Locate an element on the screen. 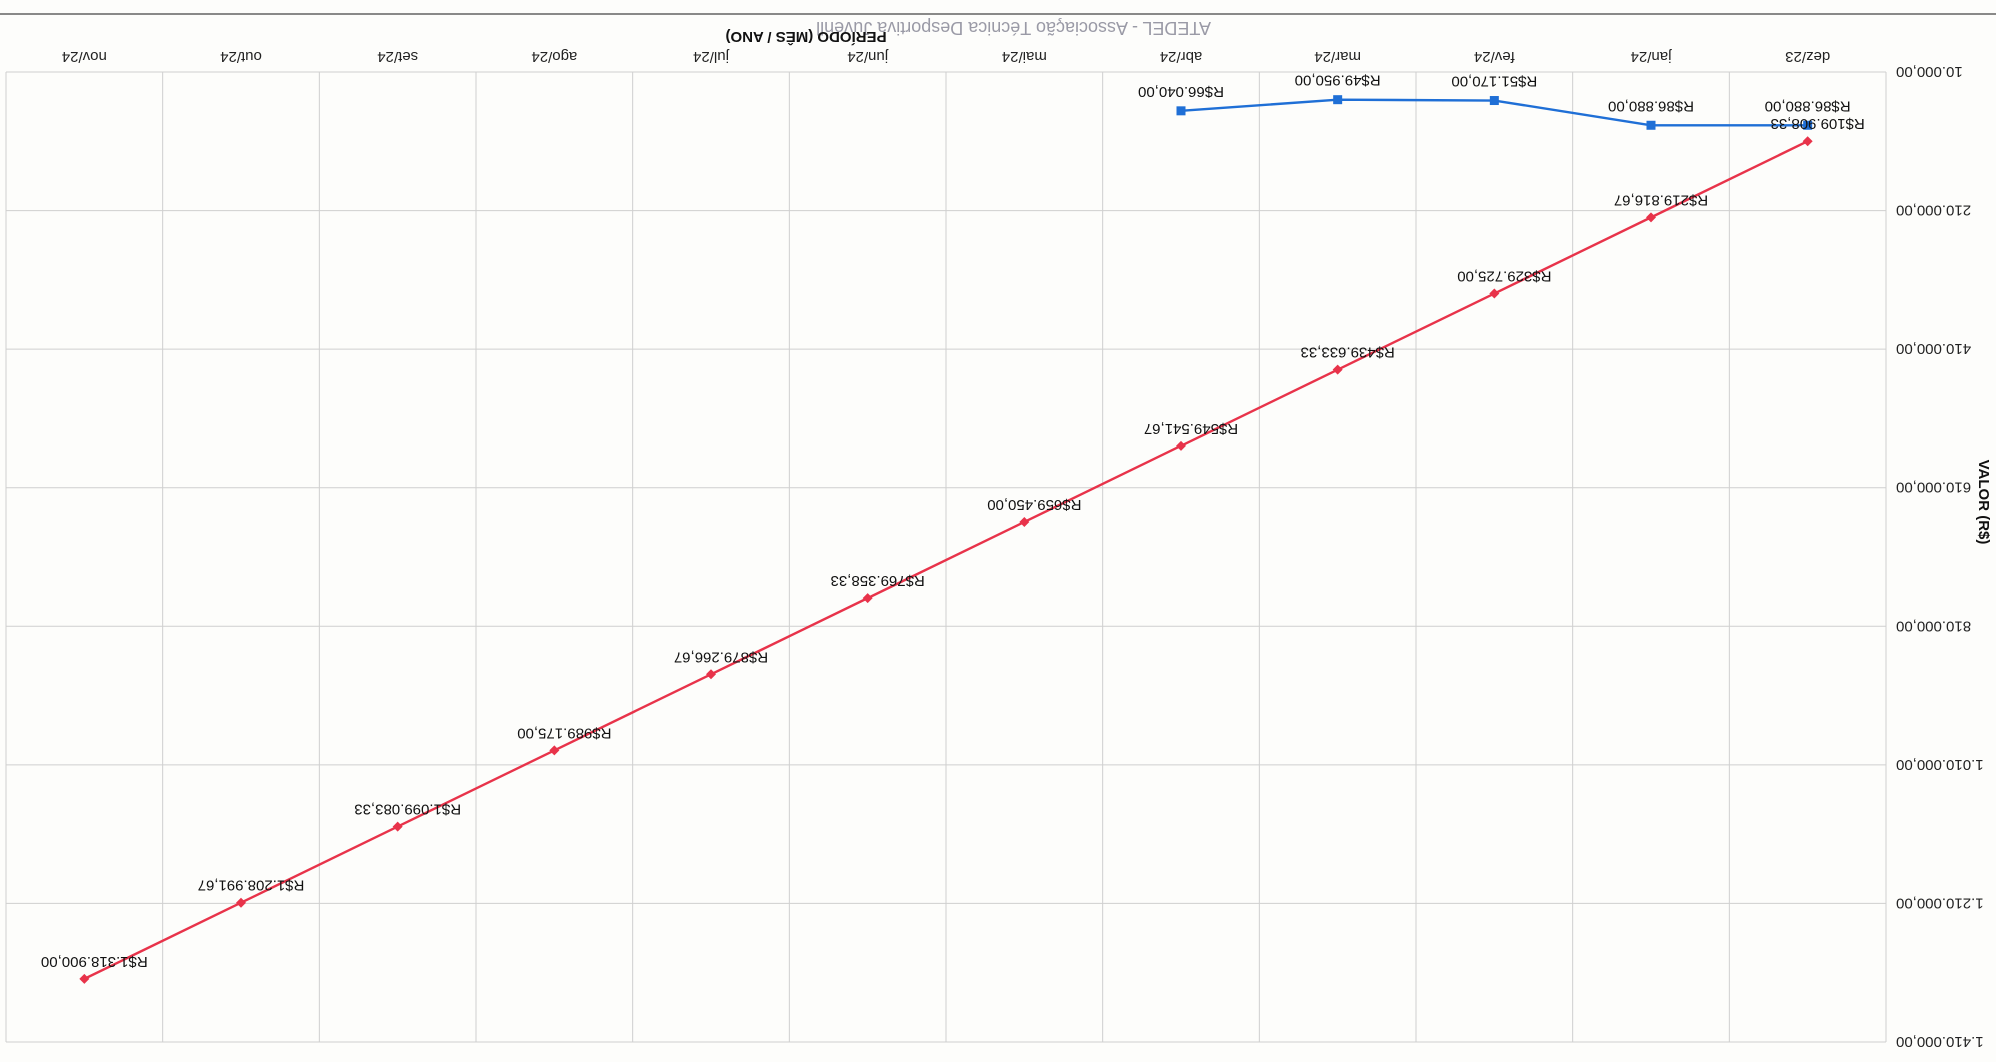  y-tick-label: 210.000,00 is located at coordinates (1933, 210).